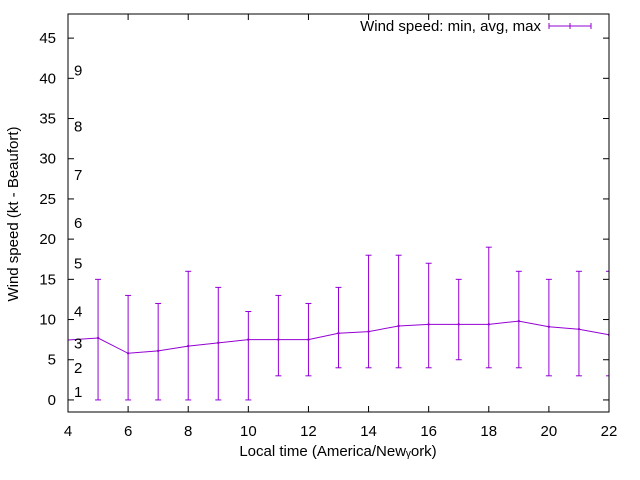 The height and width of the screenshot is (480, 640). I want to click on x-tick-label: 4, so click(68, 431).